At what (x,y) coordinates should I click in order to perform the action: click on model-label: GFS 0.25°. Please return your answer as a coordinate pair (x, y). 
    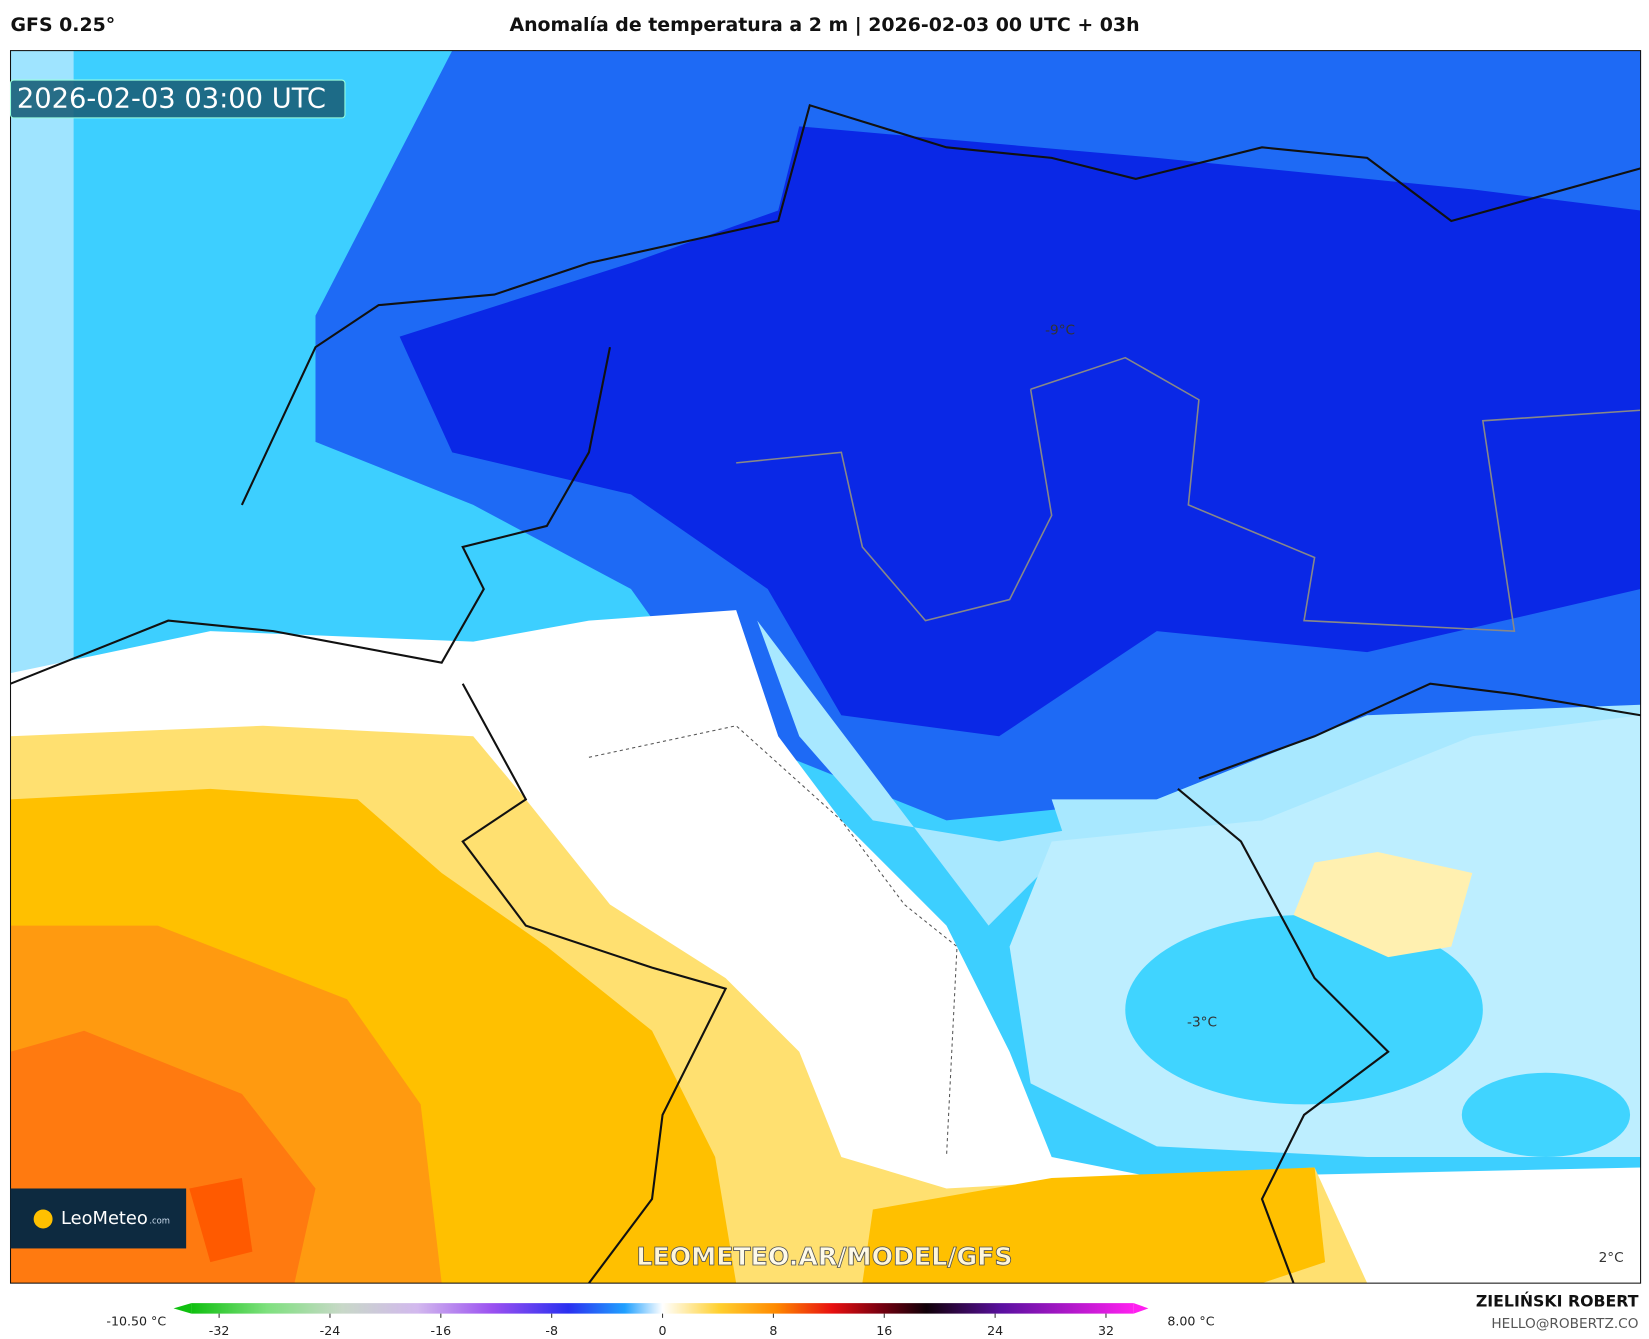
    Looking at the image, I should click on (63, 25).